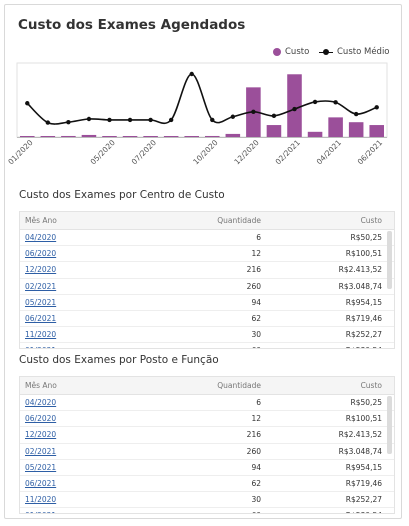  I want to click on bar-01/2020, so click(27, 136).